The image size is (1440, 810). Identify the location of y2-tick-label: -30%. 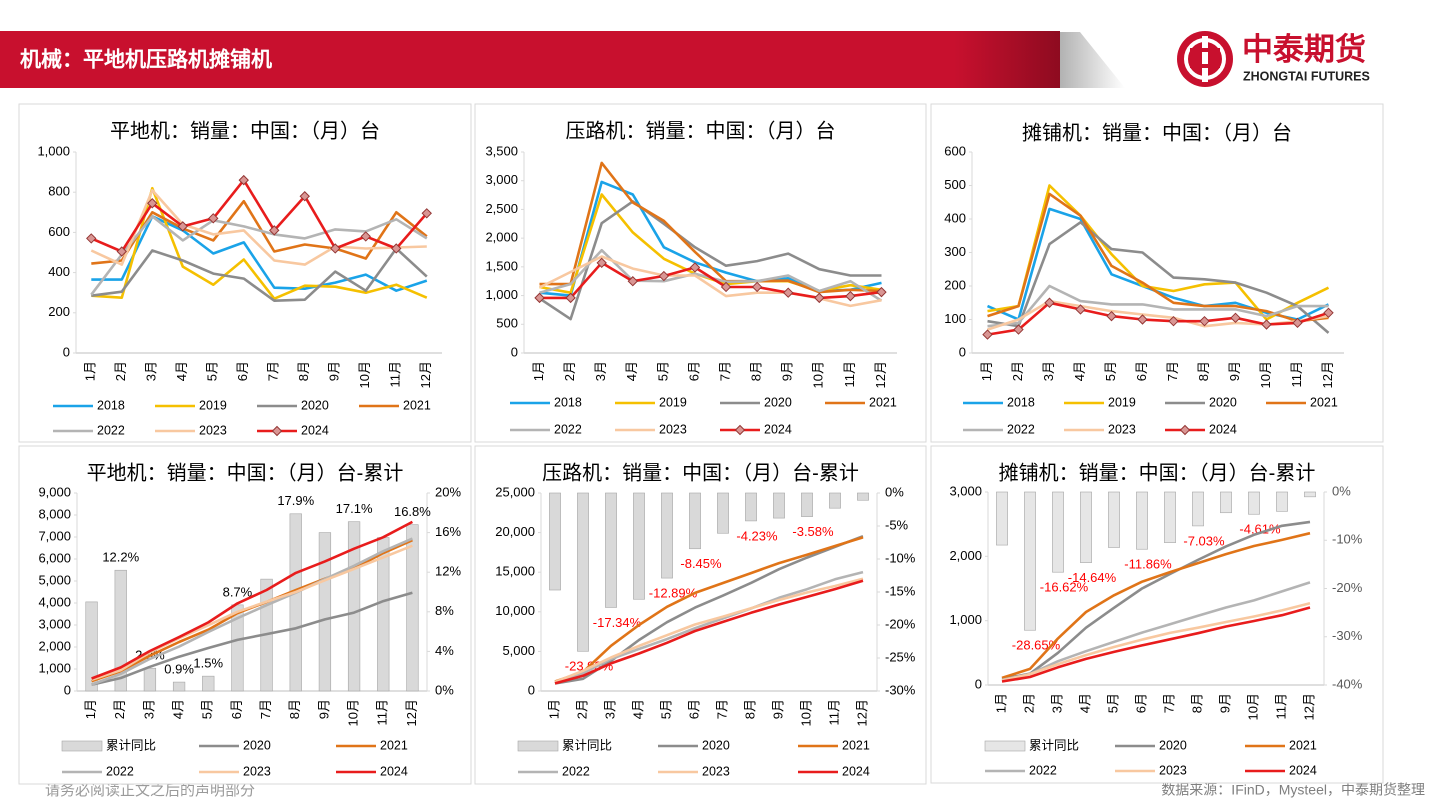
(1347, 635).